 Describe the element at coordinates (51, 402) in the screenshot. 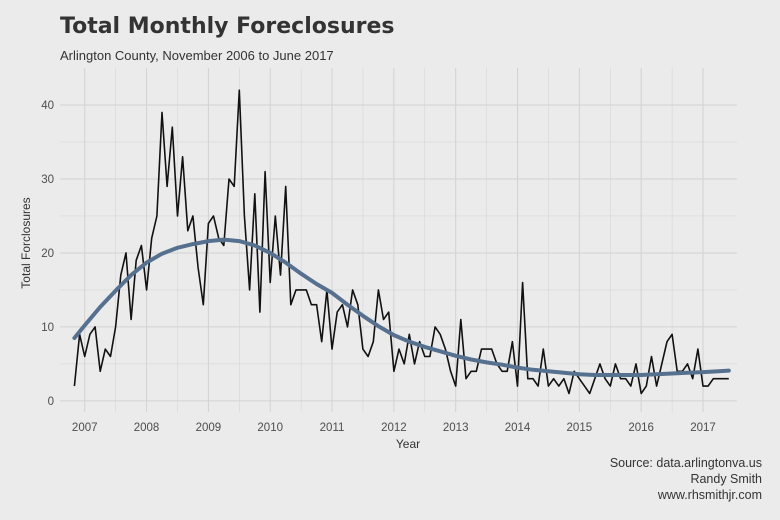

I see `y-tick-label: 0` at that location.